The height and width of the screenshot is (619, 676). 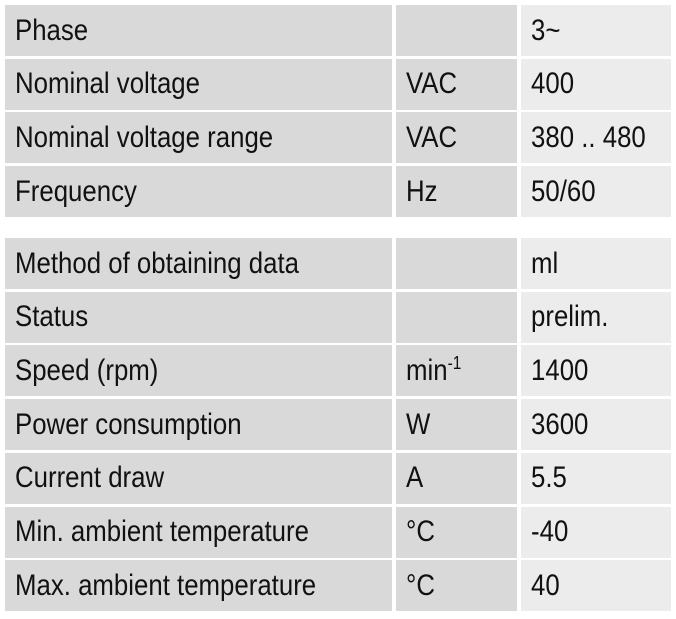 I want to click on unit-text: W, so click(x=418, y=424).